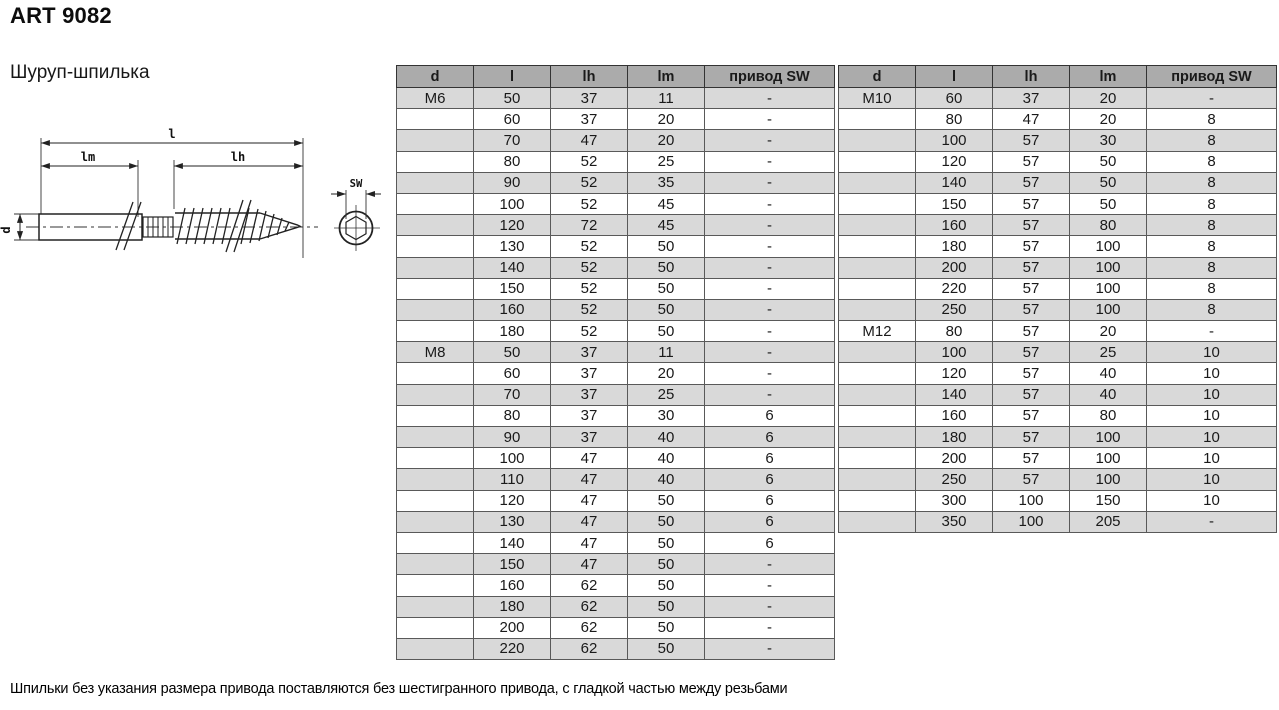 The height and width of the screenshot is (710, 1279). What do you see at coordinates (1057, 373) in the screenshot?
I see `table-row: 120 57 40 10` at bounding box center [1057, 373].